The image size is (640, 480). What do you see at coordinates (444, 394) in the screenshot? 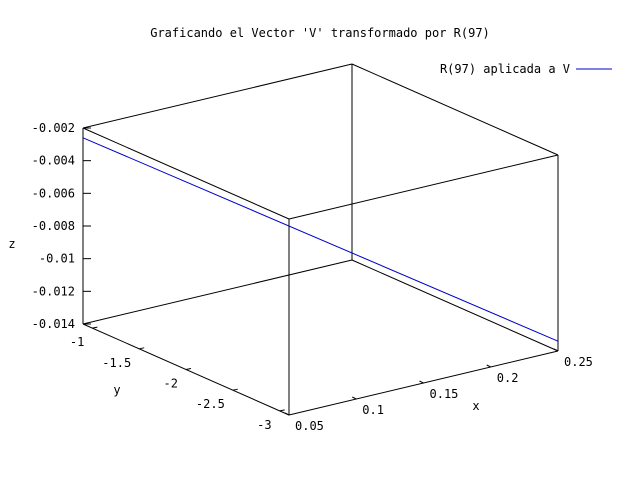
I see `x-tick-label: 0.15` at bounding box center [444, 394].